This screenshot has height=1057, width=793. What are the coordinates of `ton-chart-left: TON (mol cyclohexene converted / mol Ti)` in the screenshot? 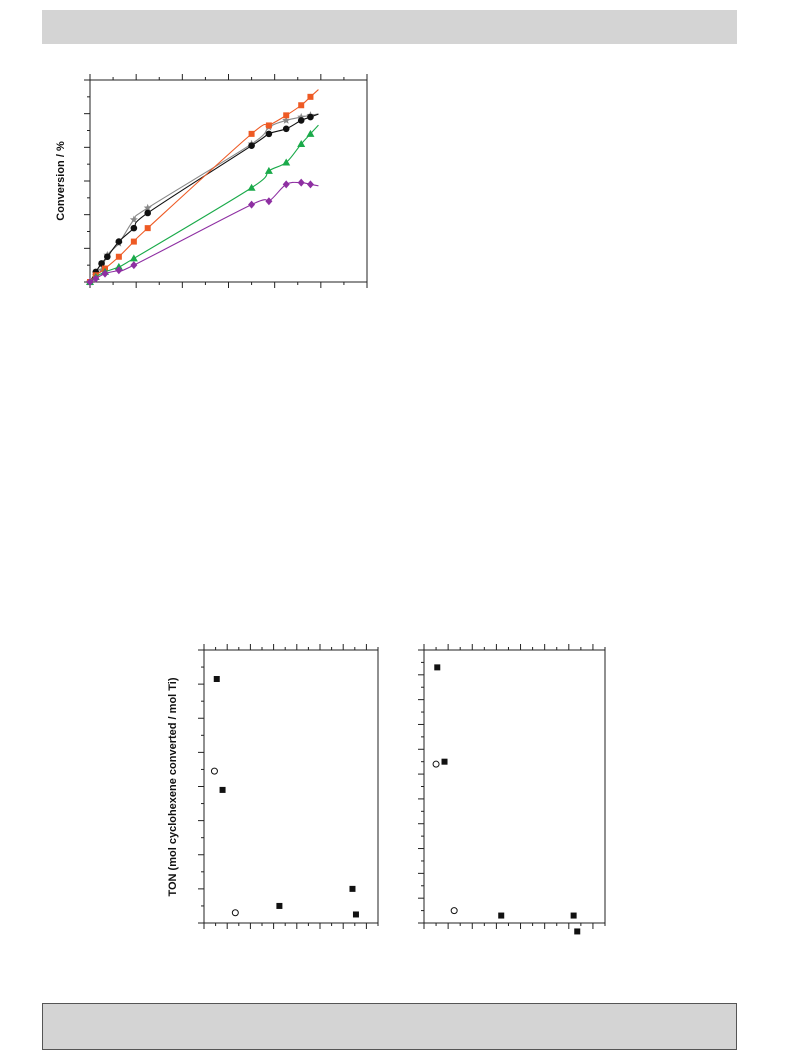 It's located at (273, 786).